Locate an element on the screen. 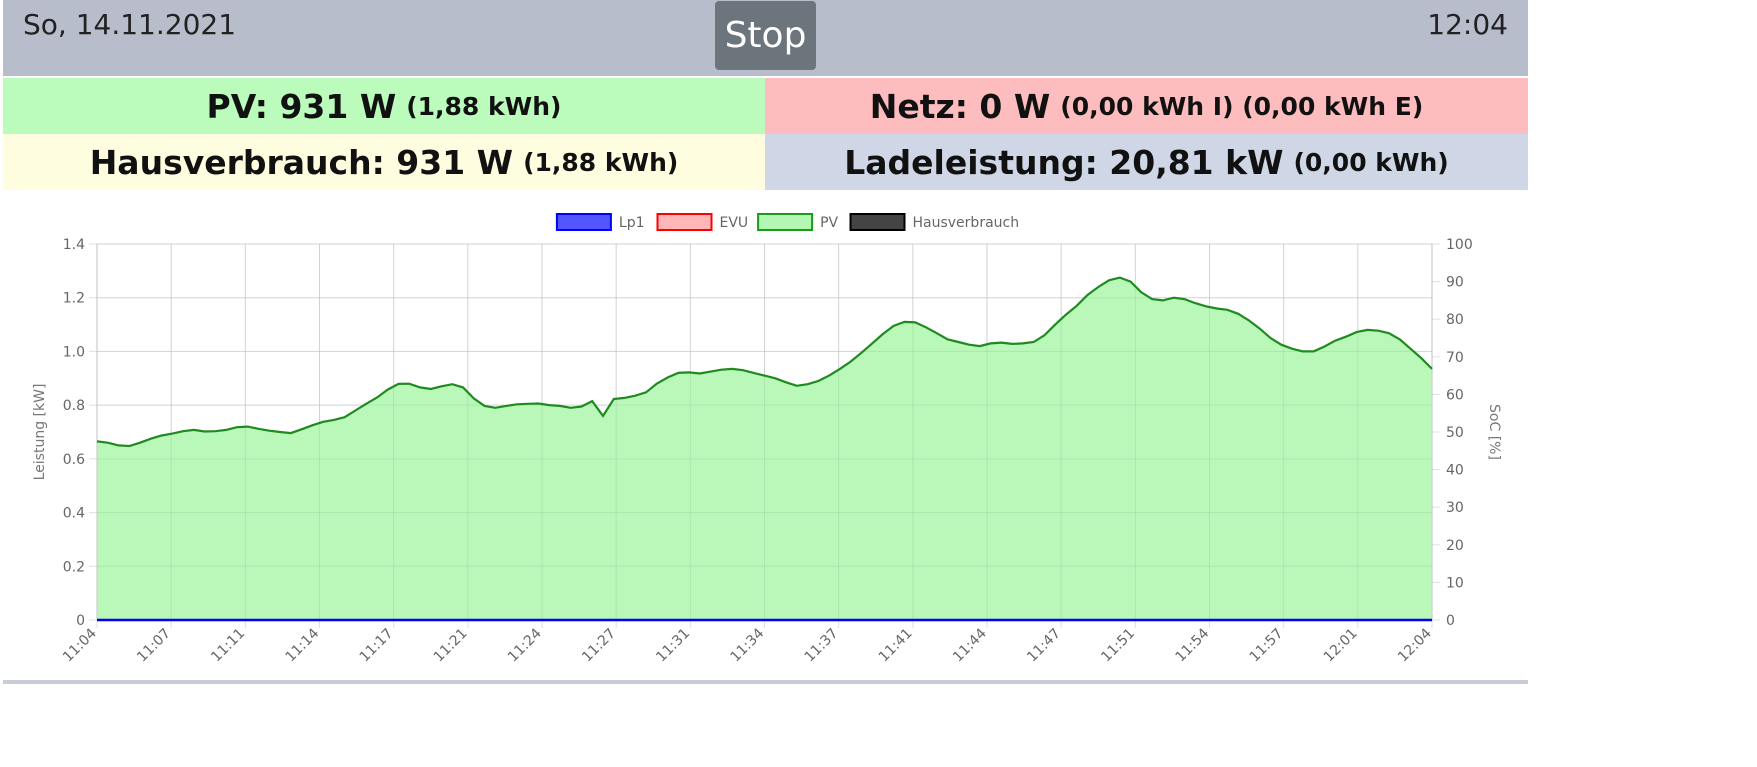 This screenshot has width=1757, height=767. ladeleistung-energy: (0,00 kWh) is located at coordinates (1371, 162).